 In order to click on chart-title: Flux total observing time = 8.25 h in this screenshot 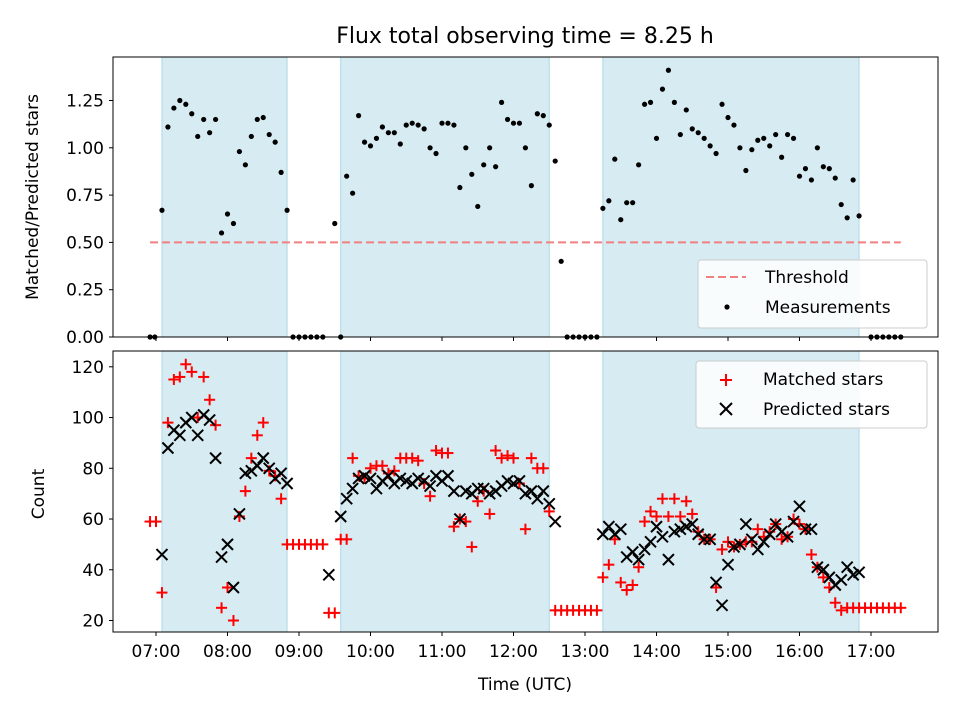, I will do `click(525, 36)`.